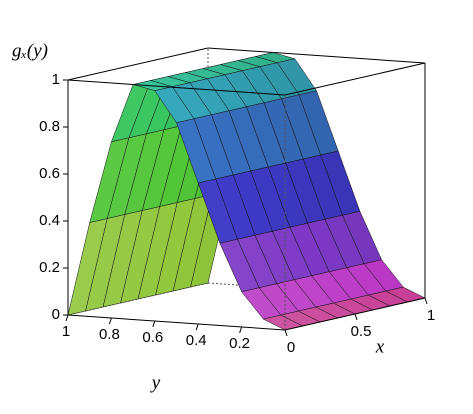 The image size is (473, 414). I want to click on z-tick-label: 0.6, so click(49, 173).